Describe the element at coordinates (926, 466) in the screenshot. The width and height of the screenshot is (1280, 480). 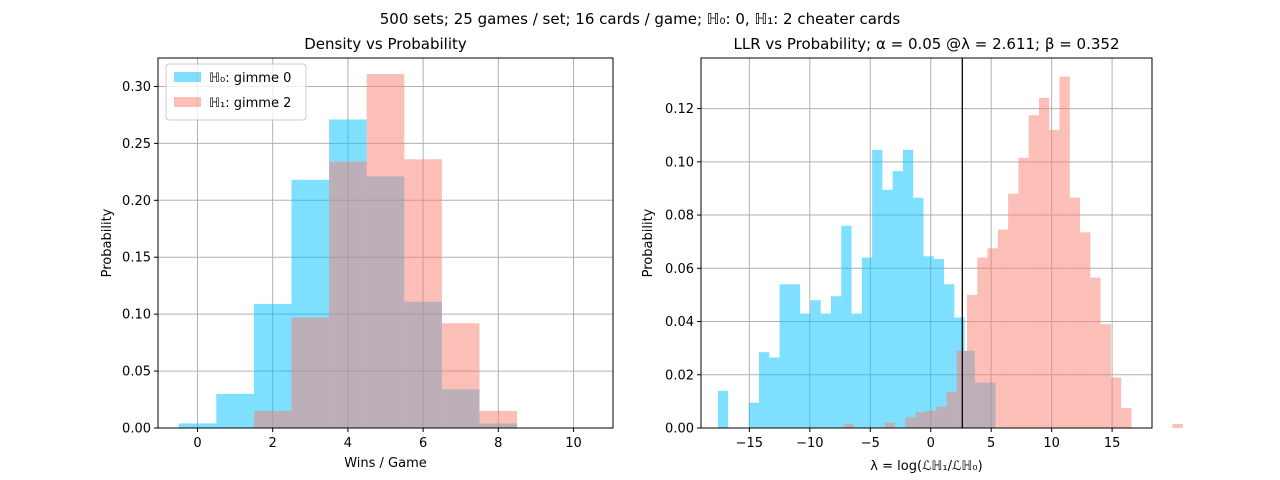
I see `llr-xlabel: λ = log(ℒℍ₁/ℒℍ₀)` at that location.